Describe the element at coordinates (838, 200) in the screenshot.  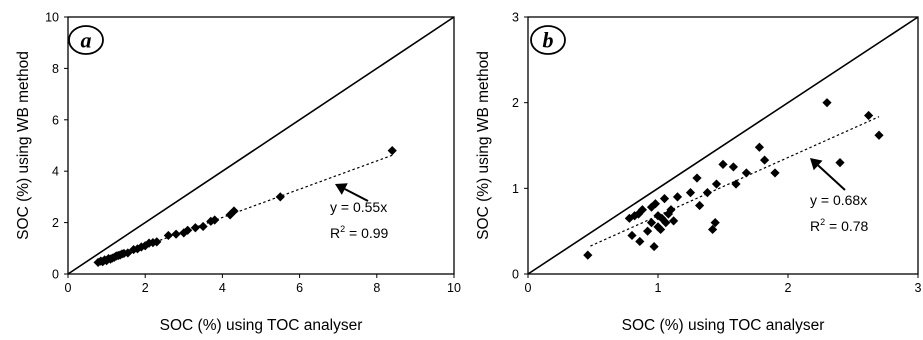
I see `equation-label: y = 0.68x` at that location.